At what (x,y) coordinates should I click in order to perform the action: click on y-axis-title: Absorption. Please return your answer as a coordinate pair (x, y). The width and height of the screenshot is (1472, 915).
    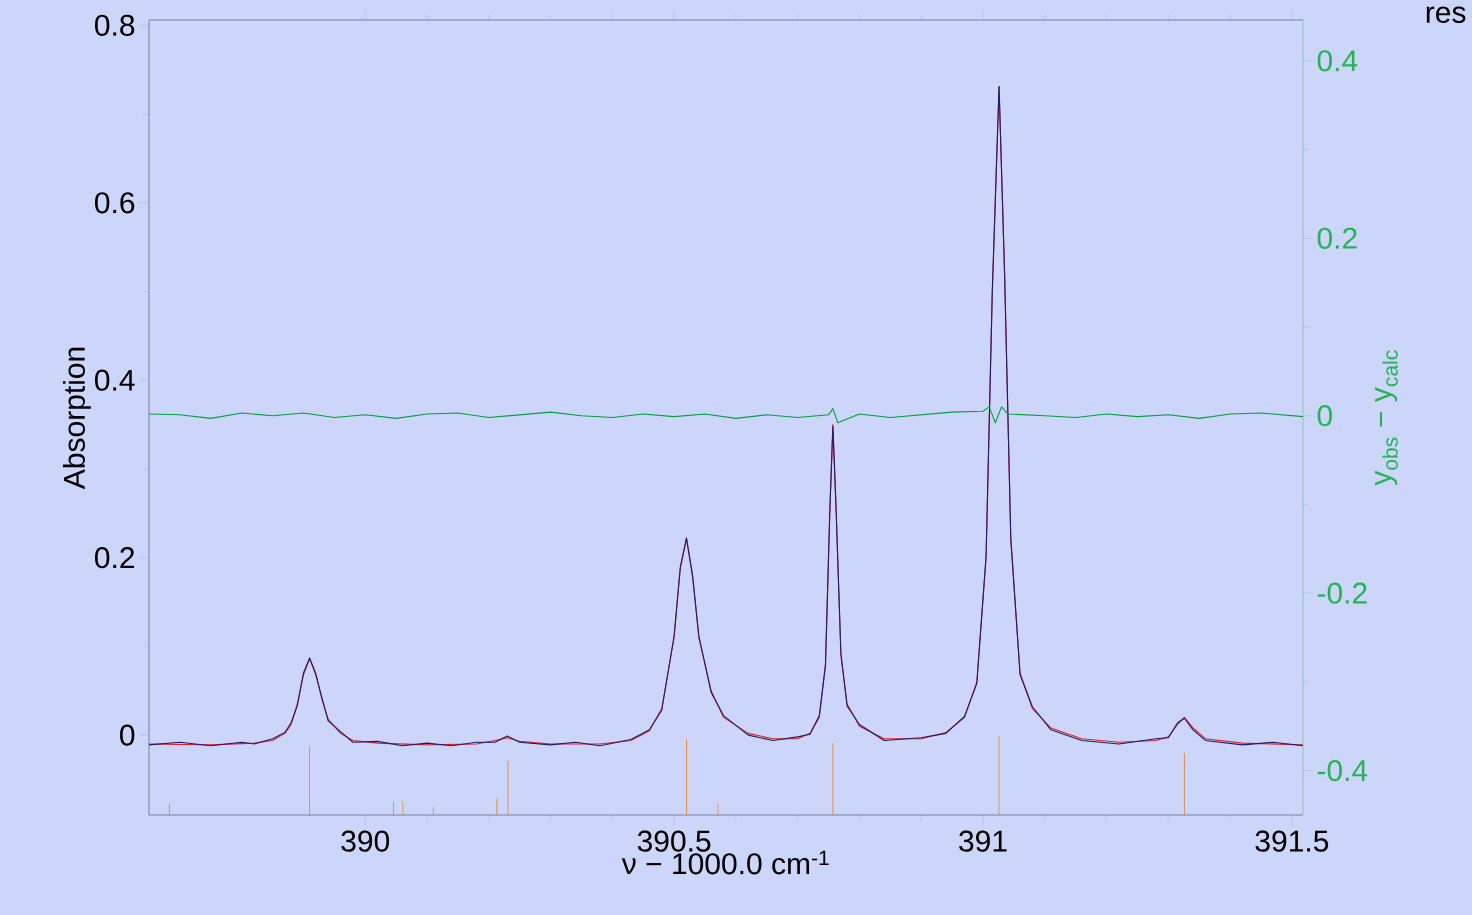
    Looking at the image, I should click on (76, 418).